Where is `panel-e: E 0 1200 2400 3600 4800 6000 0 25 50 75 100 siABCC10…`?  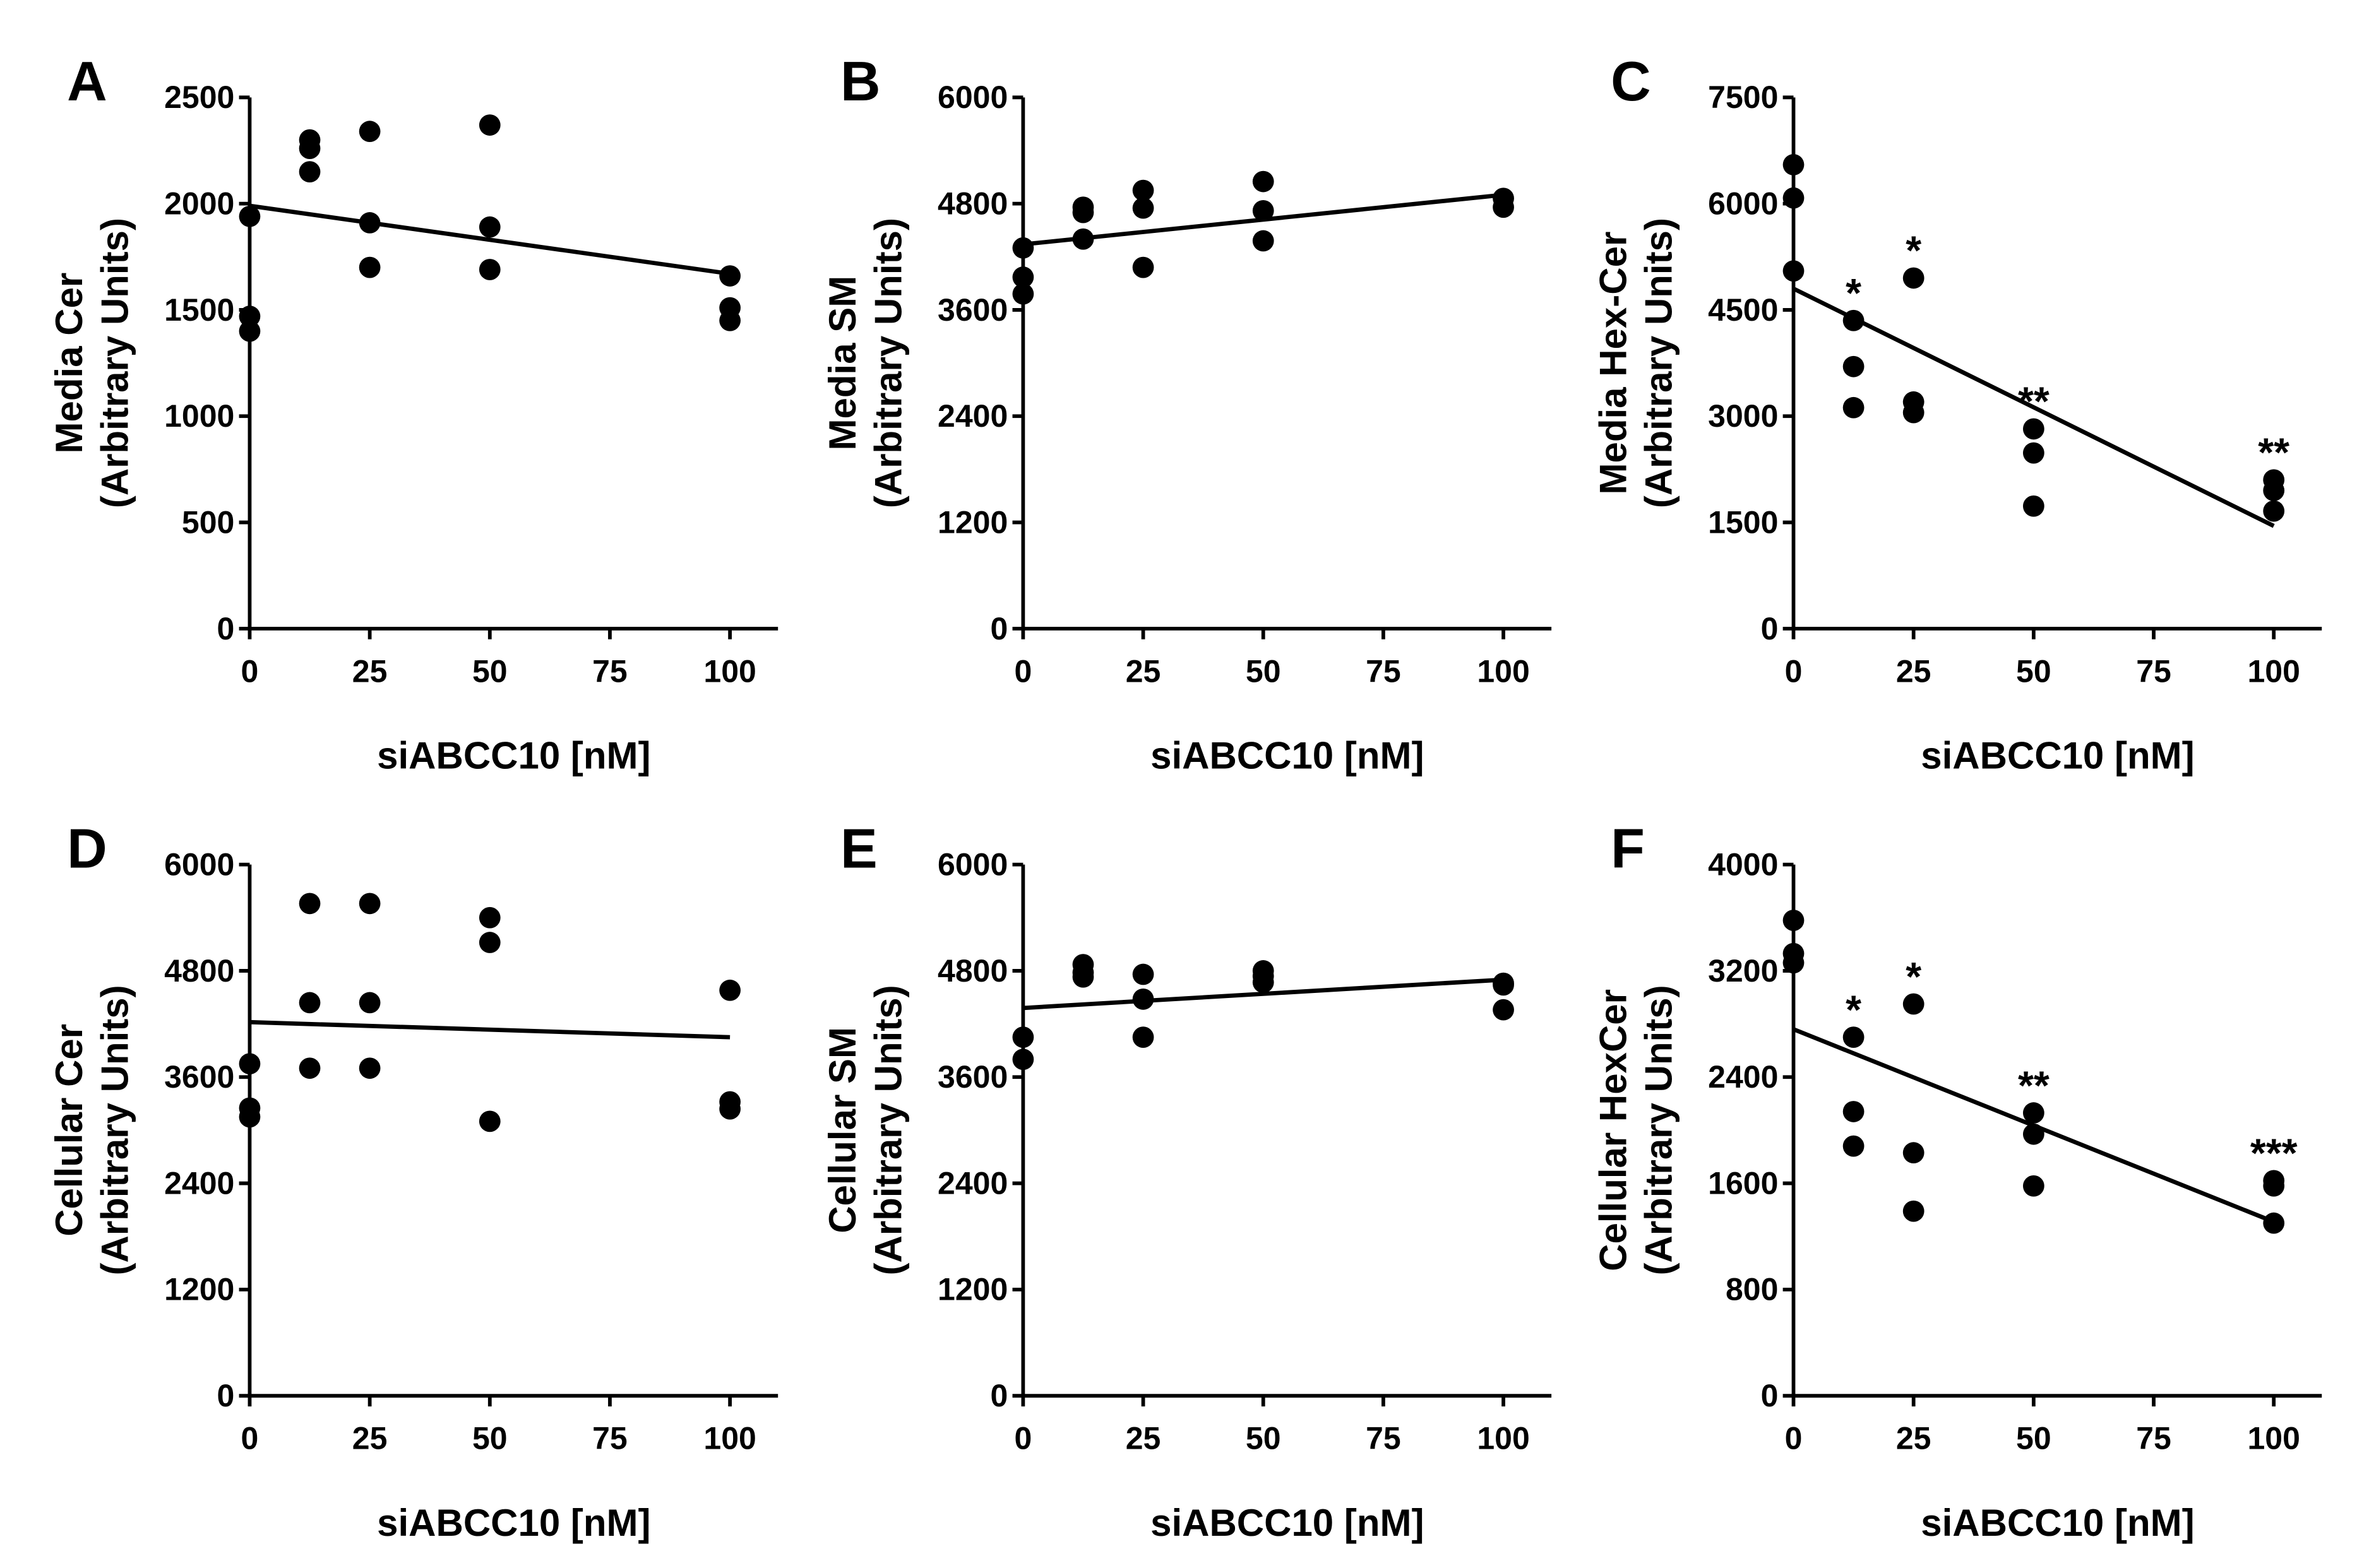 panel-e: E 0 1200 2400 3600 4800 6000 0 25 50 75 100 siABCC10… is located at coordinates (1186, 1180).